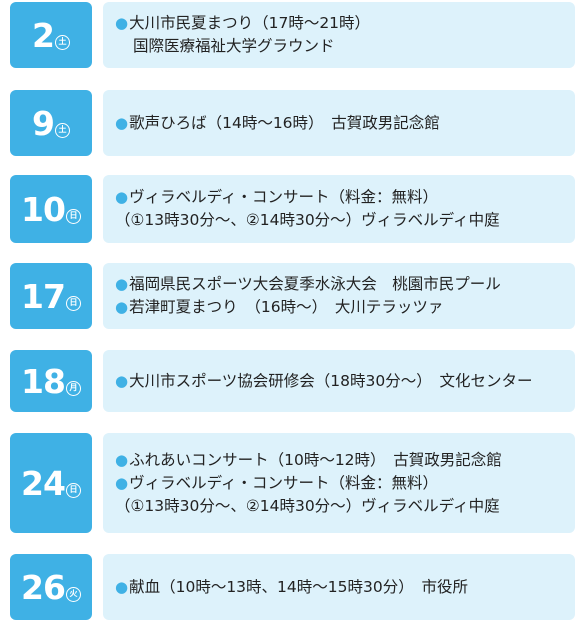 This screenshot has width=587, height=632. I want to click on day-number: 18, so click(43, 381).